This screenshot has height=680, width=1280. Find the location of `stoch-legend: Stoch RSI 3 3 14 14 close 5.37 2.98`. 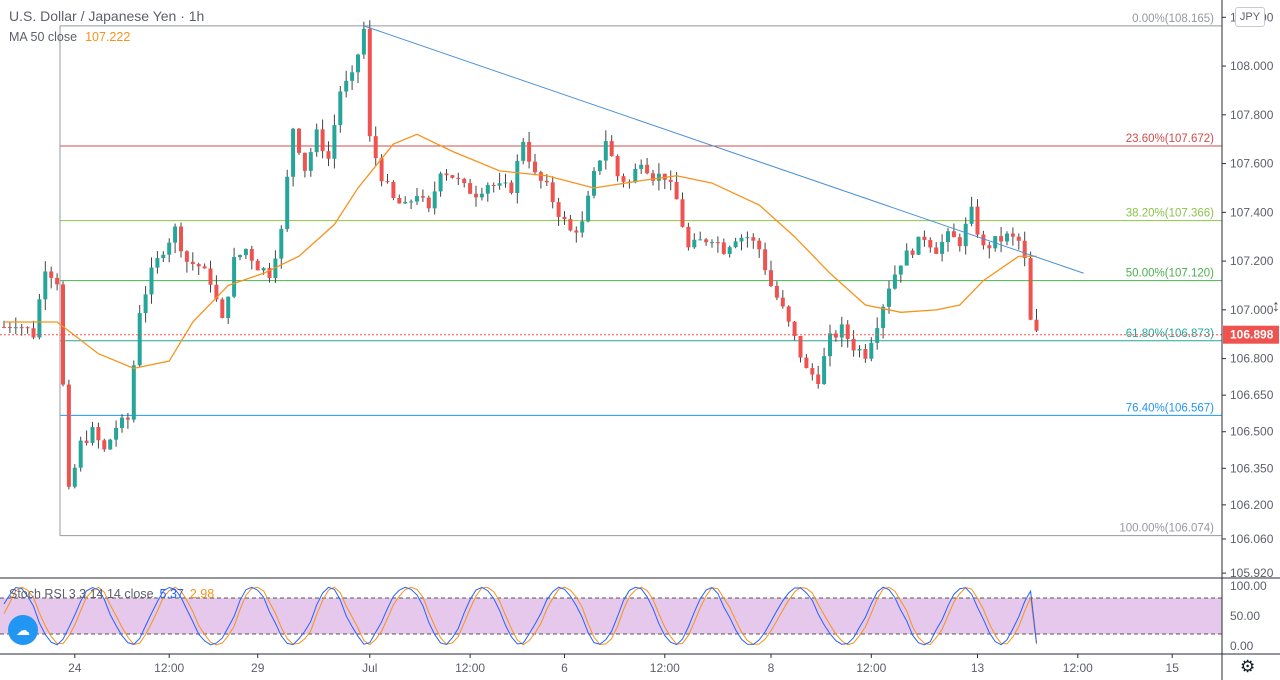

stoch-legend: Stoch RSI 3 3 14 14 close 5.37 2.98 is located at coordinates (111, 594).